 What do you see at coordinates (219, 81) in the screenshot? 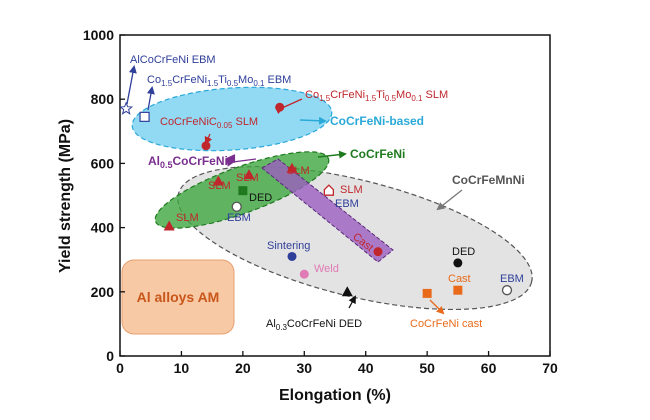
I see `label-co15-ebm: Co1.5CrFeNi1.5Ti0.5Mo0.1 EBM` at bounding box center [219, 81].